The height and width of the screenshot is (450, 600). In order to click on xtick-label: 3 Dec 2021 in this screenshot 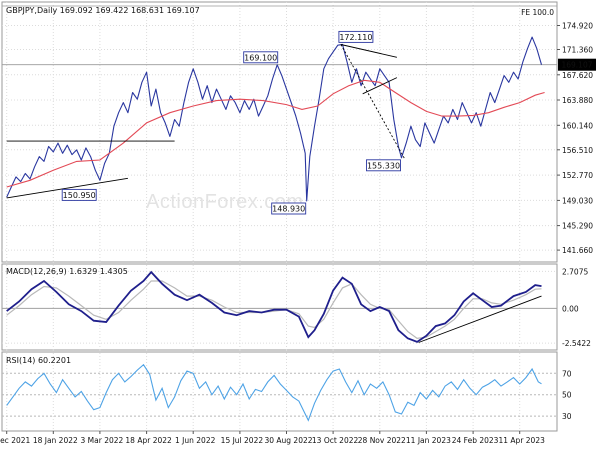, I will do `click(15, 440)`.